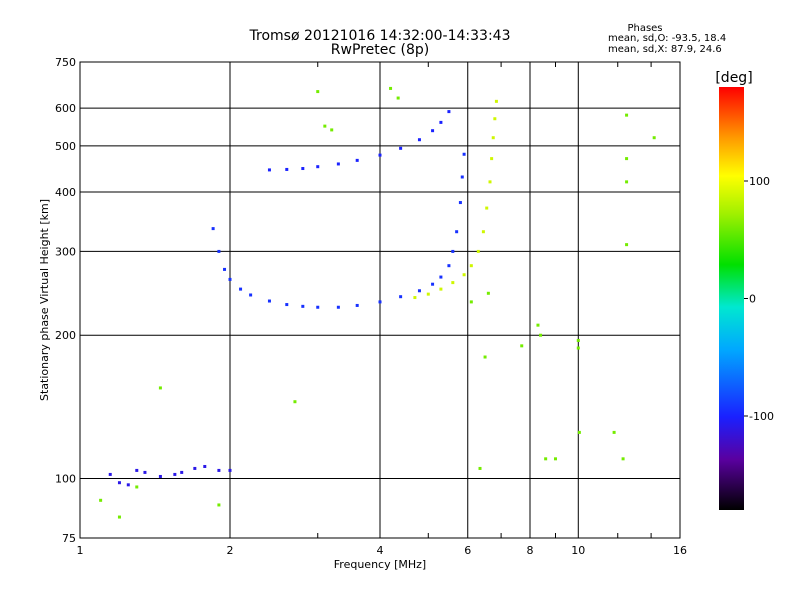 This screenshot has width=800, height=600. What do you see at coordinates (467, 550) in the screenshot?
I see `x-tick-label: 6` at bounding box center [467, 550].